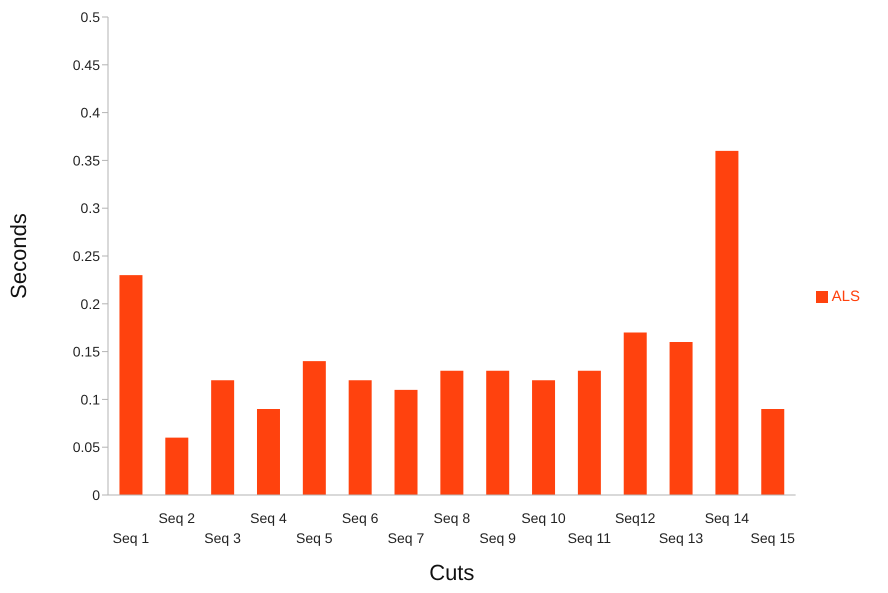  What do you see at coordinates (90, 16) in the screenshot?
I see `y-tick-label: 0.5` at bounding box center [90, 16].